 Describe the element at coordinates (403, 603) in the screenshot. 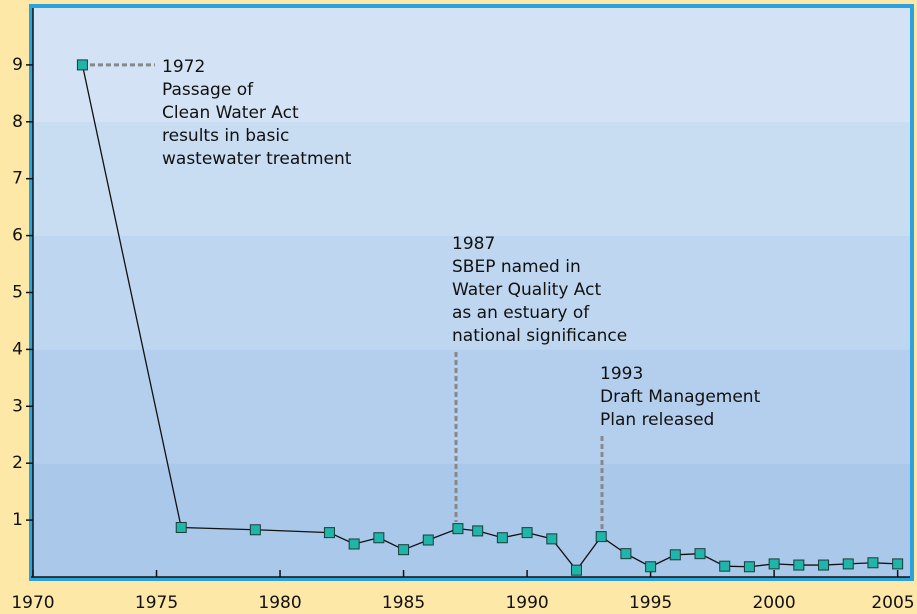

I see `x-tick-label: 1985` at that location.